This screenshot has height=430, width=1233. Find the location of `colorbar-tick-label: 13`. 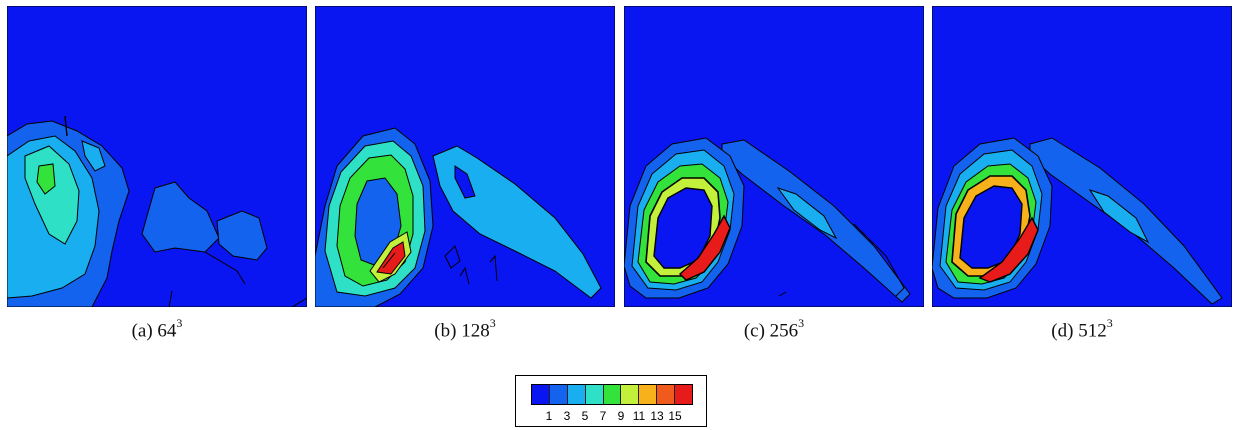

colorbar-tick-label: 13 is located at coordinates (657, 416).